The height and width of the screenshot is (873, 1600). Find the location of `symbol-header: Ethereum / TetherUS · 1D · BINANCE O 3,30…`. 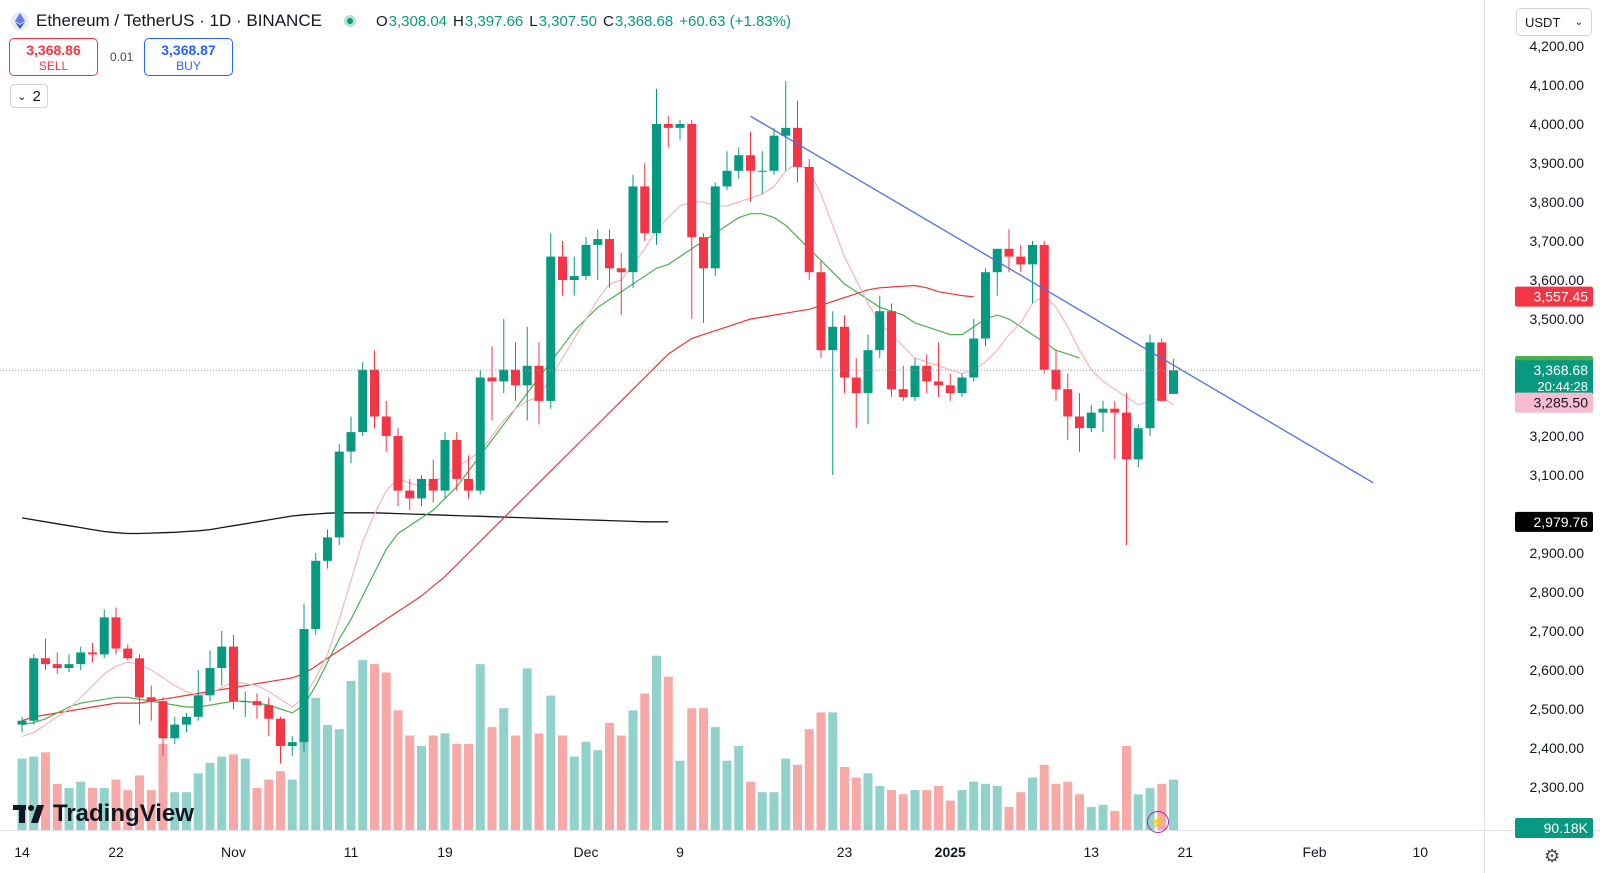

symbol-header: Ethereum / TetherUS · 1D · BINANCE O 3,30… is located at coordinates (400, 21).